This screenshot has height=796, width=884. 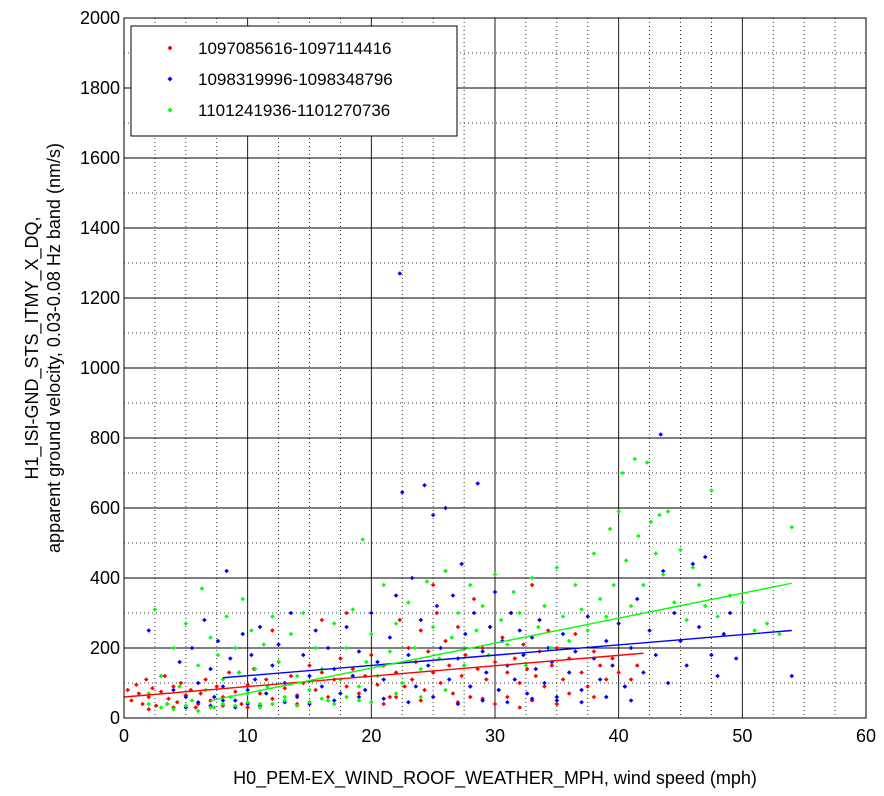 I want to click on fit-lines, so click(x=457, y=642).